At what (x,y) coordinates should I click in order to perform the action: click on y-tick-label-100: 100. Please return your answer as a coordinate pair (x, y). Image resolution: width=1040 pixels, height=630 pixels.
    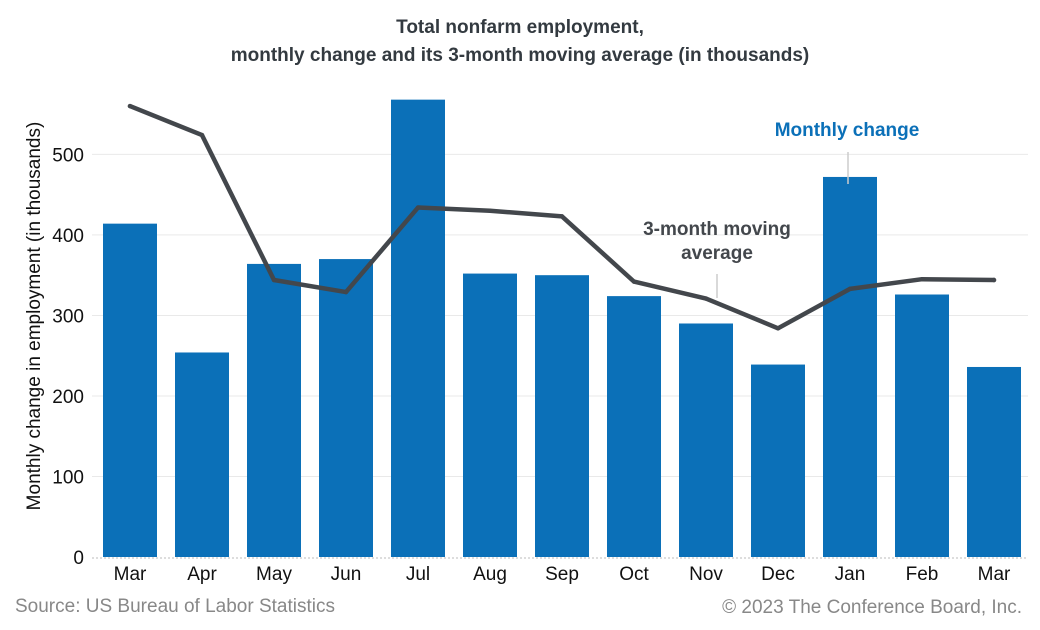
    Looking at the image, I should click on (68, 477).